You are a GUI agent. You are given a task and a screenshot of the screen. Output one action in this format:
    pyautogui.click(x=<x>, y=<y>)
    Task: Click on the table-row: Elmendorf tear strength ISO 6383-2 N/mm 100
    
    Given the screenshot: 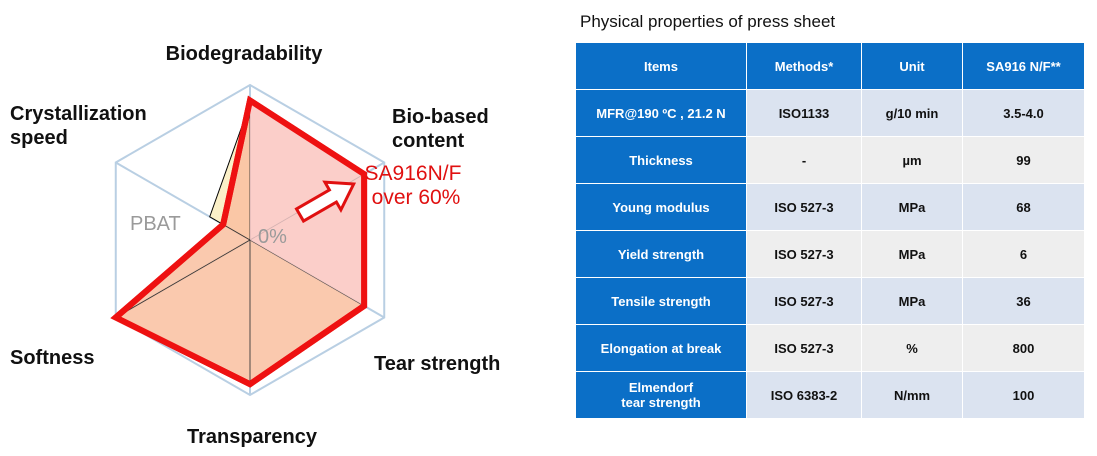 What is the action you would take?
    pyautogui.click(x=830, y=395)
    